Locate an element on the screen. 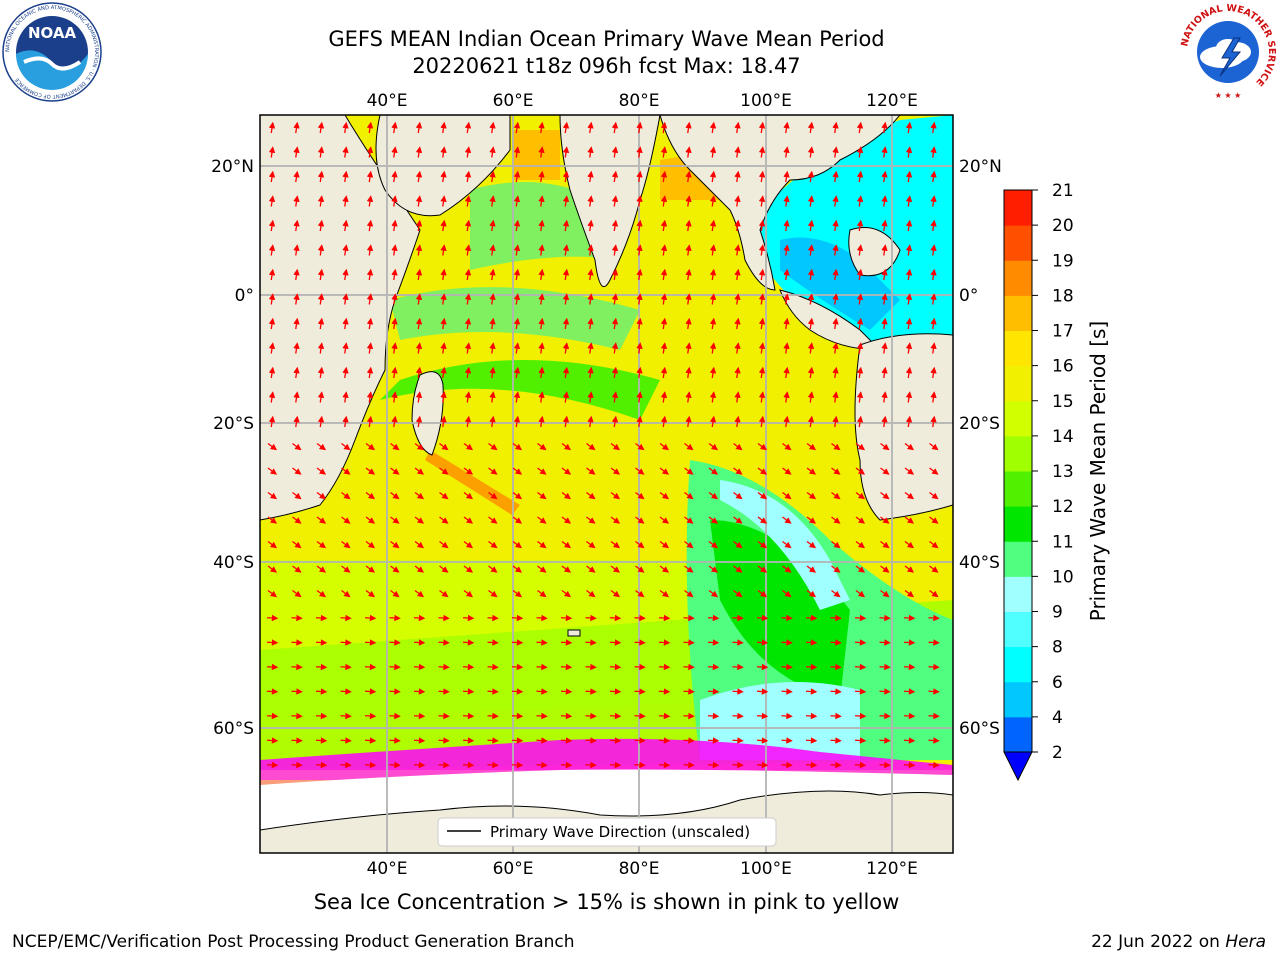 The width and height of the screenshot is (1280, 960). lat-label-left: 60°S is located at coordinates (233, 729).